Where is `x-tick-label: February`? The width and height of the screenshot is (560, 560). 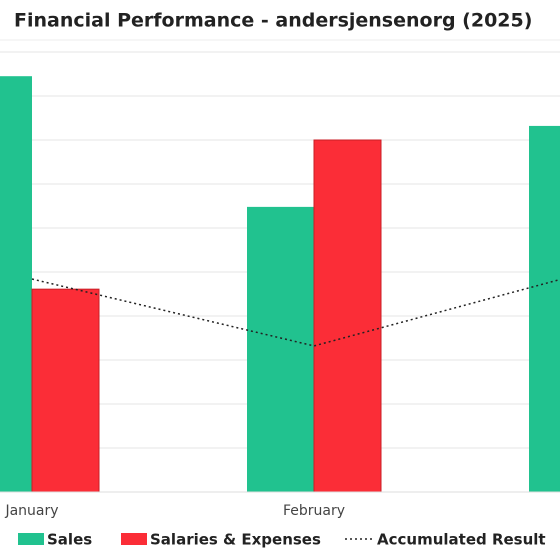 x-tick-label: February is located at coordinates (314, 511).